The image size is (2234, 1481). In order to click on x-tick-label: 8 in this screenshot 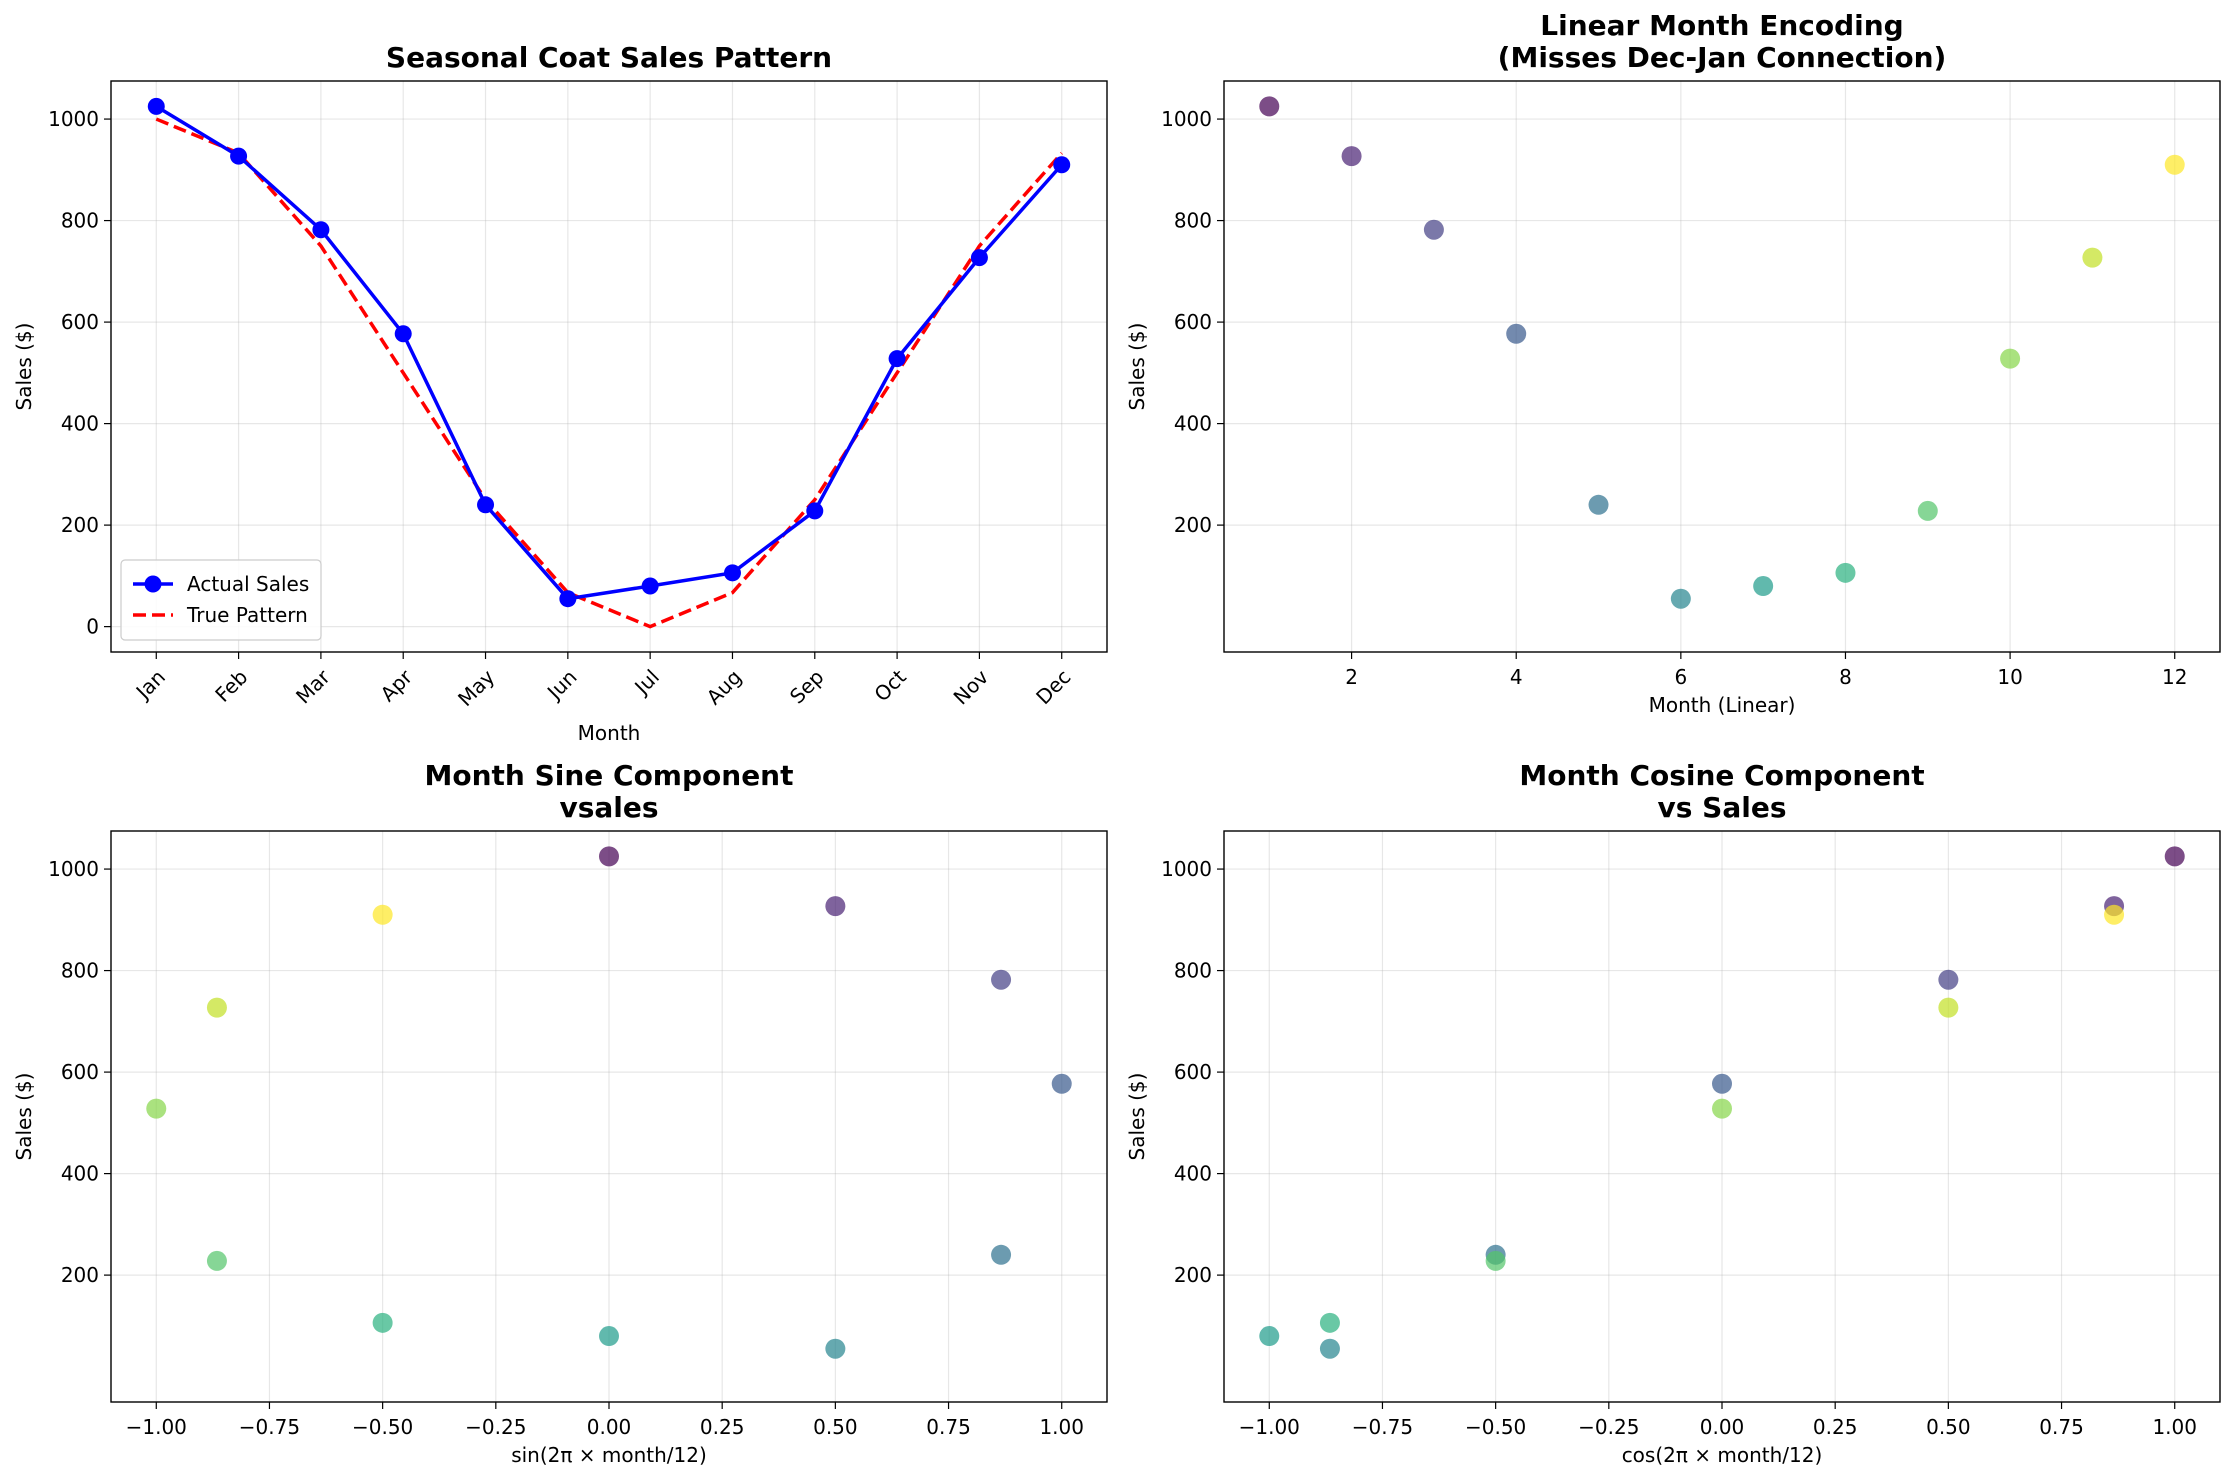, I will do `click(1845, 677)`.